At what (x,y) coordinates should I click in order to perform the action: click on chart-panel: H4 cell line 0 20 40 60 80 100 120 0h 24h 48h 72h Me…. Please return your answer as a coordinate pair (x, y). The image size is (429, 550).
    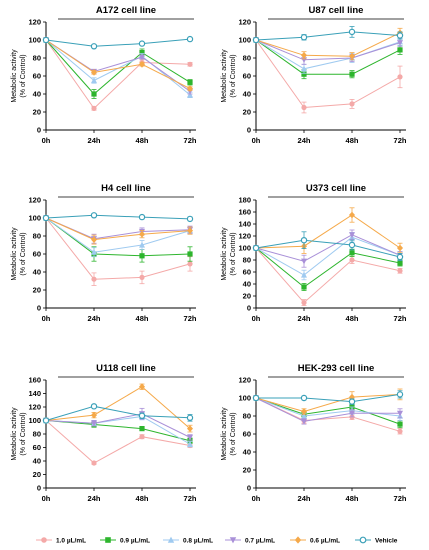
    Looking at the image, I should click on (104, 253).